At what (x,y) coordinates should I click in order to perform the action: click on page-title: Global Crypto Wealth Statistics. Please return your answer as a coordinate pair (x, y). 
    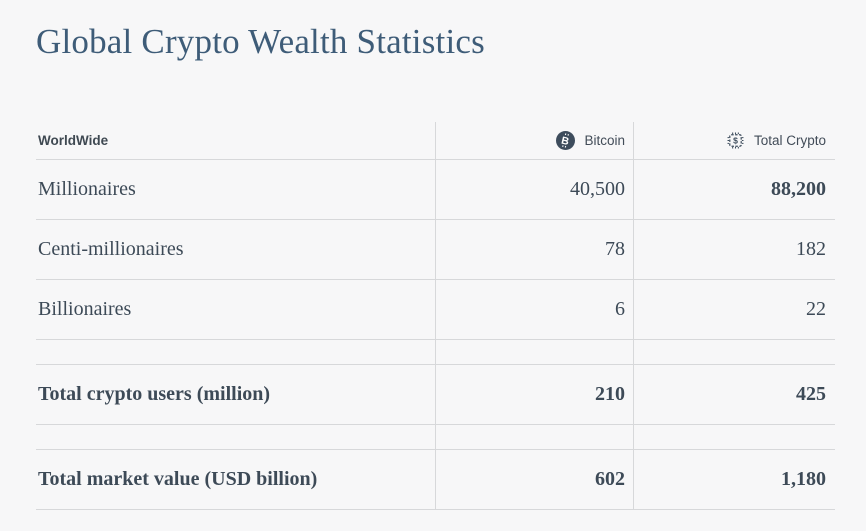
    Looking at the image, I should click on (260, 41).